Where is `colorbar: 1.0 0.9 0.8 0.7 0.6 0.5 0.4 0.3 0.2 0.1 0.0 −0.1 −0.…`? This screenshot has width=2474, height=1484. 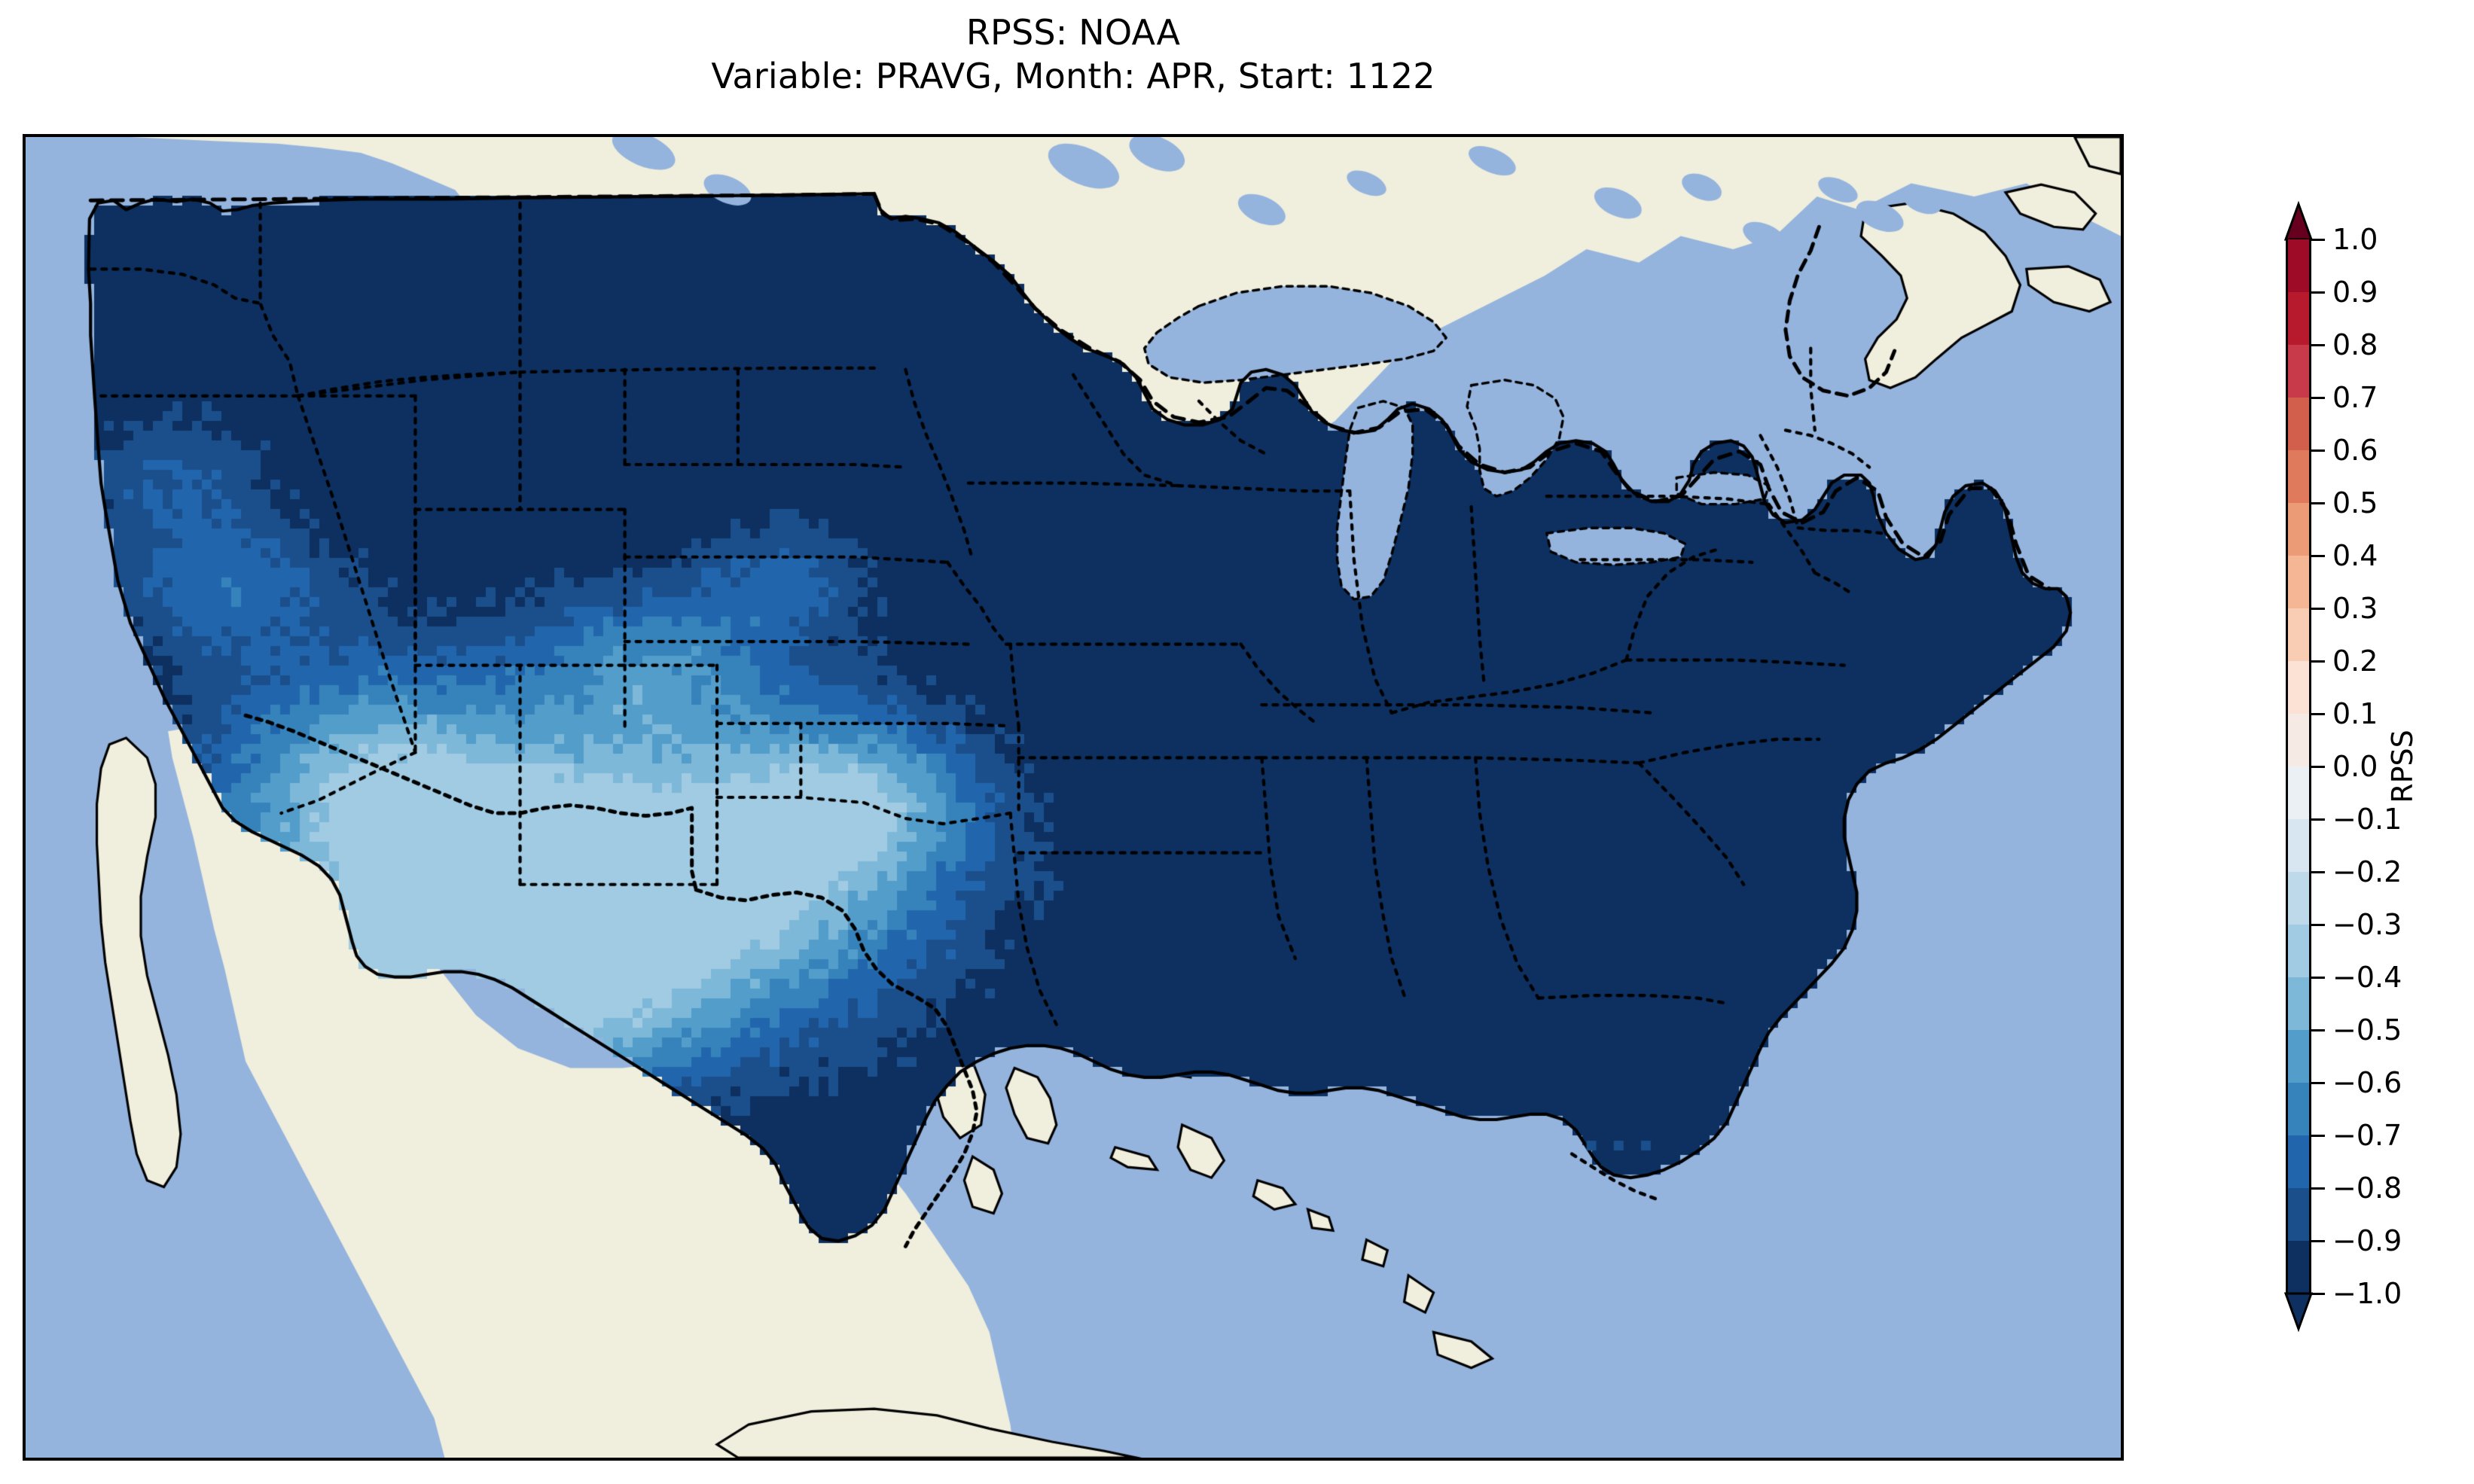 colorbar: 1.0 0.9 0.8 0.7 0.6 0.5 0.4 0.3 0.2 0.1 0.0 −0.1 −0.… is located at coordinates (2343, 766).